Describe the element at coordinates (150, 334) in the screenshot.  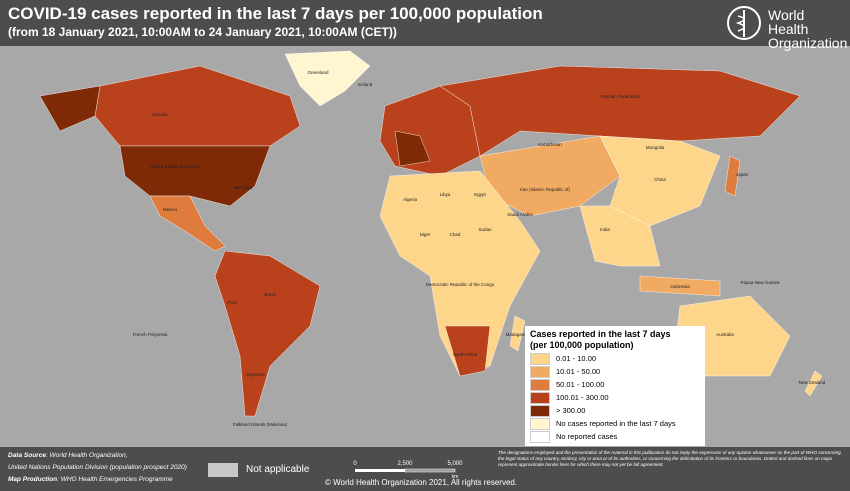
I see `country-label: French Polynesia` at that location.